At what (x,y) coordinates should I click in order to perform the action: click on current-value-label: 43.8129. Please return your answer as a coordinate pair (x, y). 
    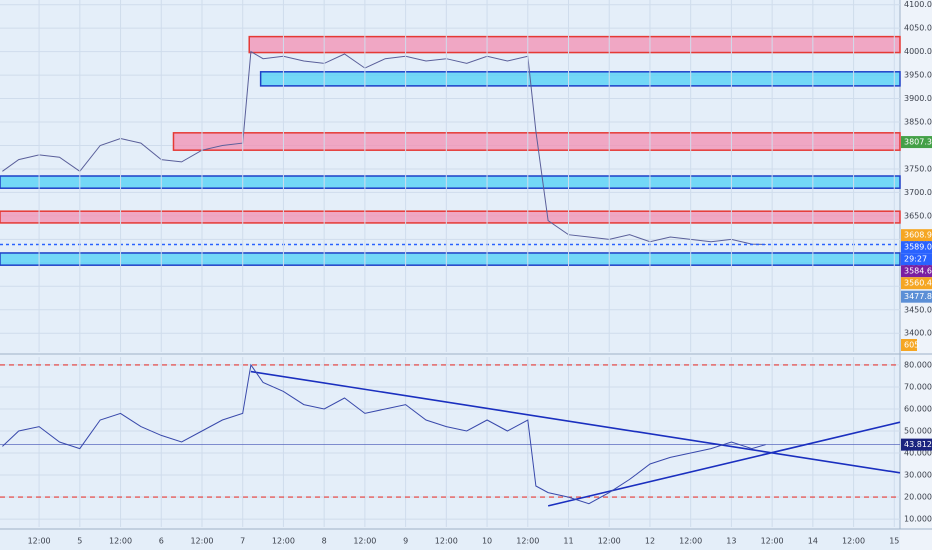
    Looking at the image, I should click on (918, 444).